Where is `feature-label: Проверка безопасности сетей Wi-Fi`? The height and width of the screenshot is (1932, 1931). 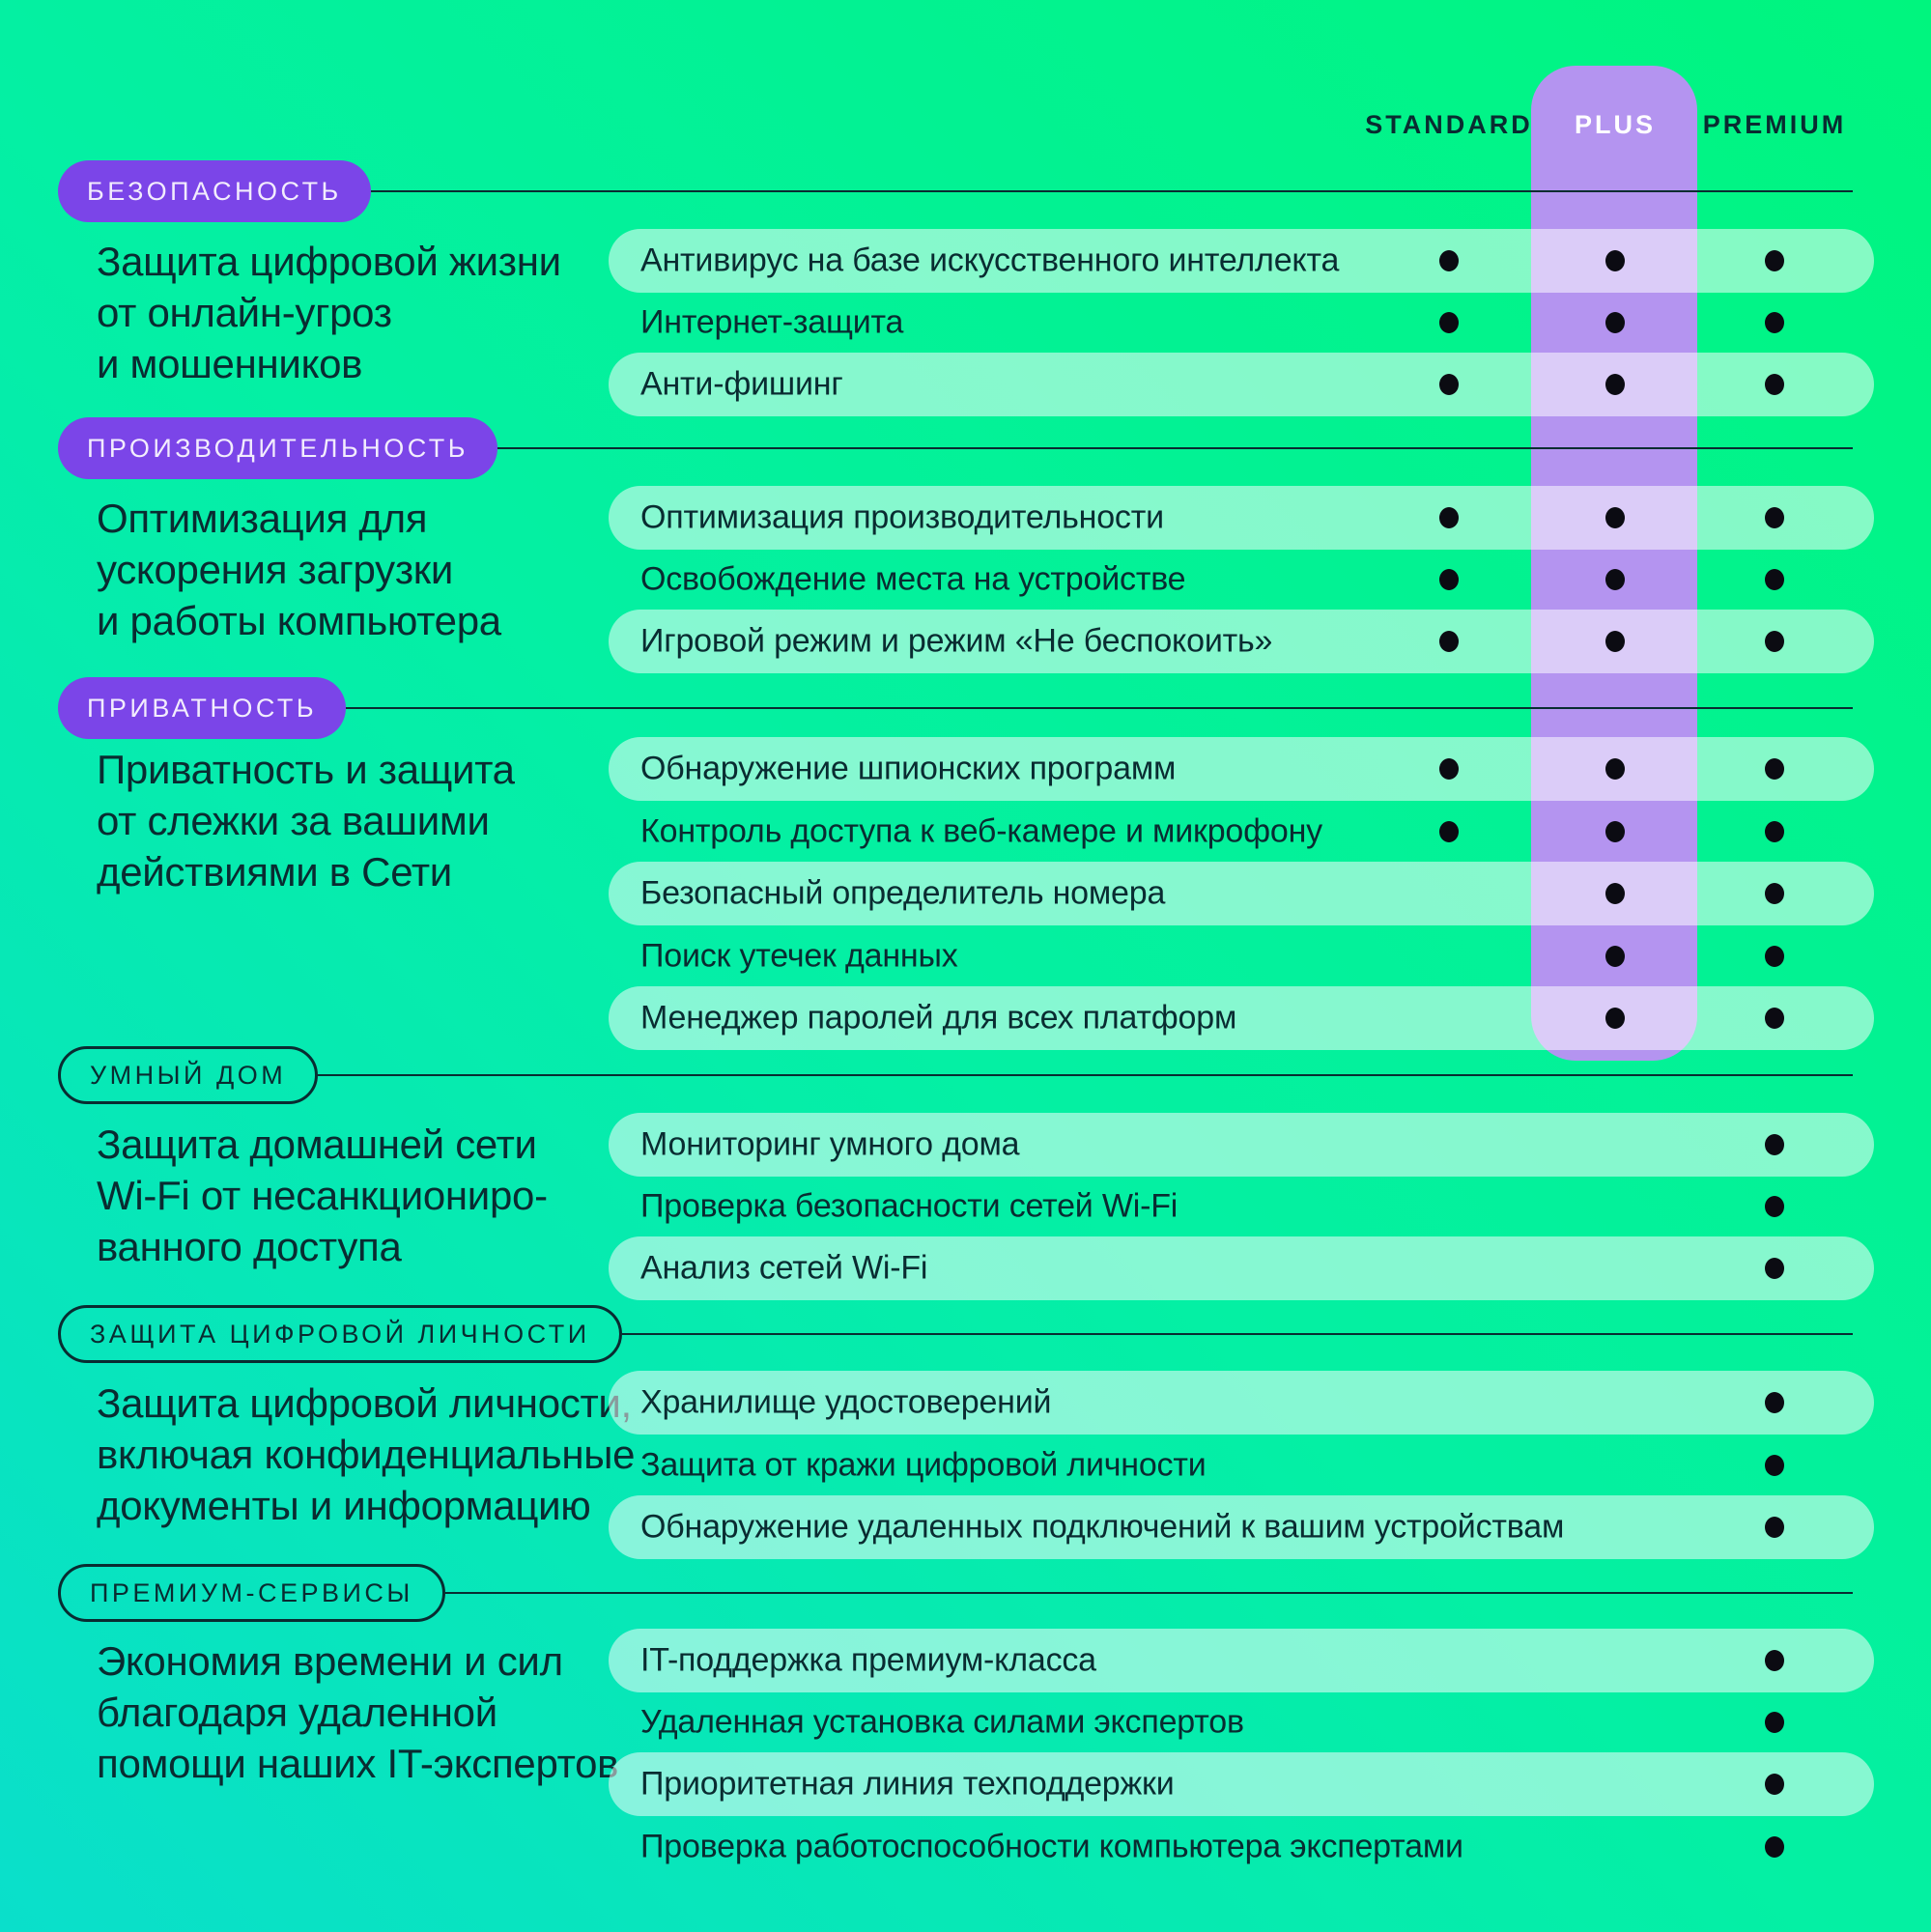
feature-label: Проверка безопасности сетей Wi-Fi is located at coordinates (909, 1206).